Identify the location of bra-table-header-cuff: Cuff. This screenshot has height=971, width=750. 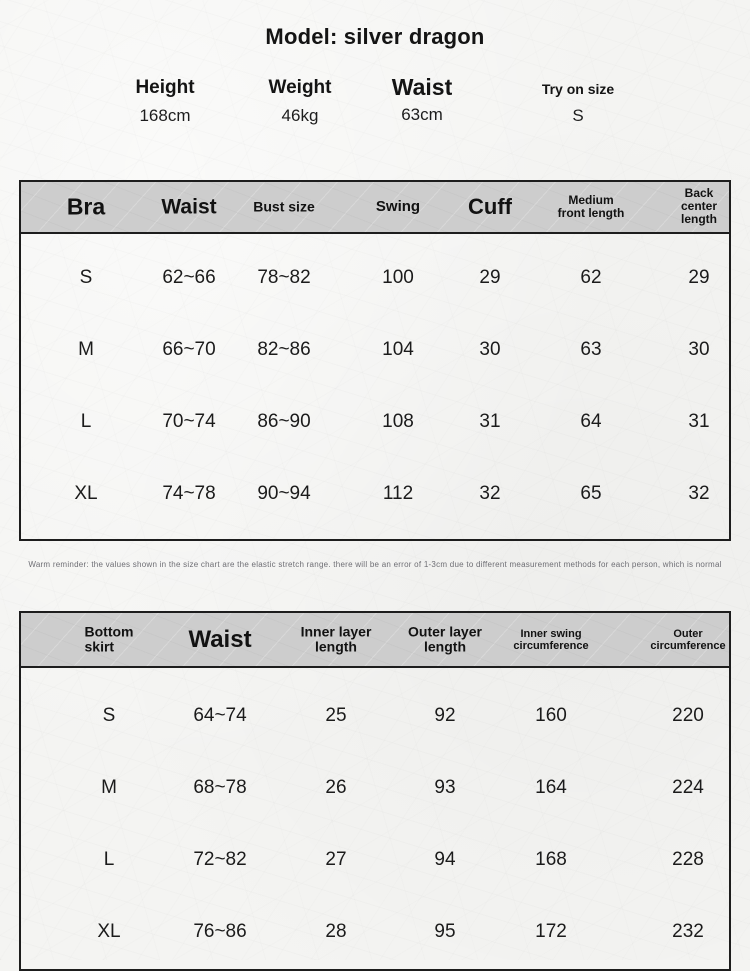
(490, 206).